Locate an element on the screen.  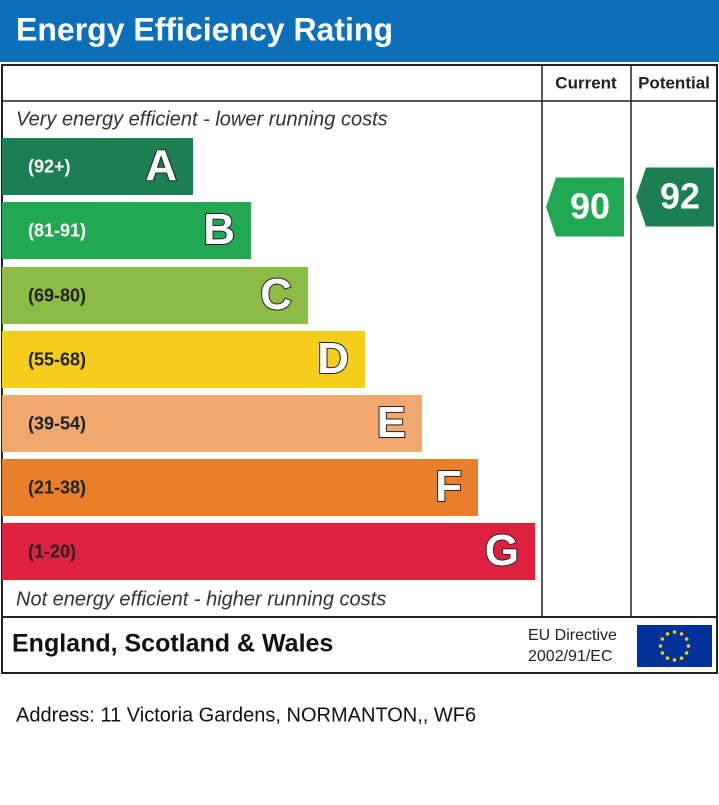
band-letter: D is located at coordinates (333, 358).